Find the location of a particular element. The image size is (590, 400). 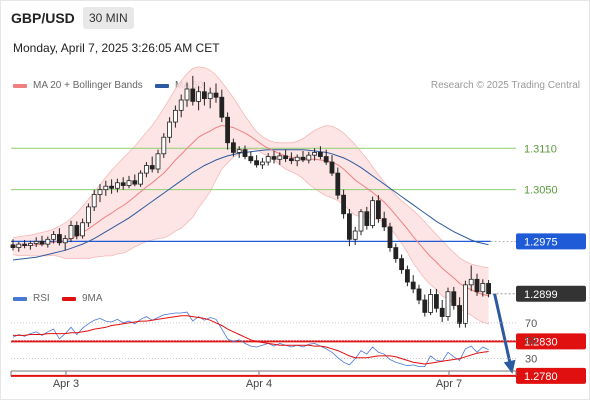

projection-arrow-shaft is located at coordinates (503, 333).